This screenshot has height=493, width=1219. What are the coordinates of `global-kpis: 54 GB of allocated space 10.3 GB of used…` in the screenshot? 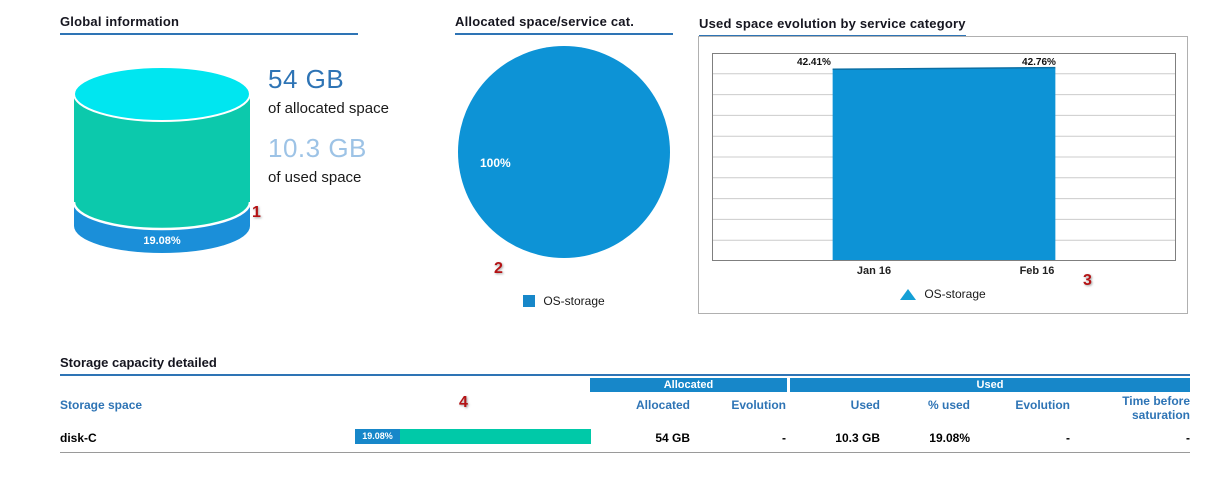 It's located at (328, 133).